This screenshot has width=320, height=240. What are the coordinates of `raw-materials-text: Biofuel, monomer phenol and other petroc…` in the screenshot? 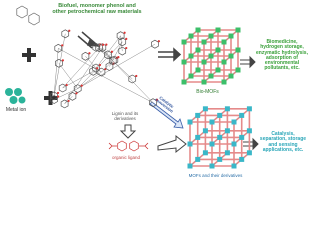 It's located at (97, 9).